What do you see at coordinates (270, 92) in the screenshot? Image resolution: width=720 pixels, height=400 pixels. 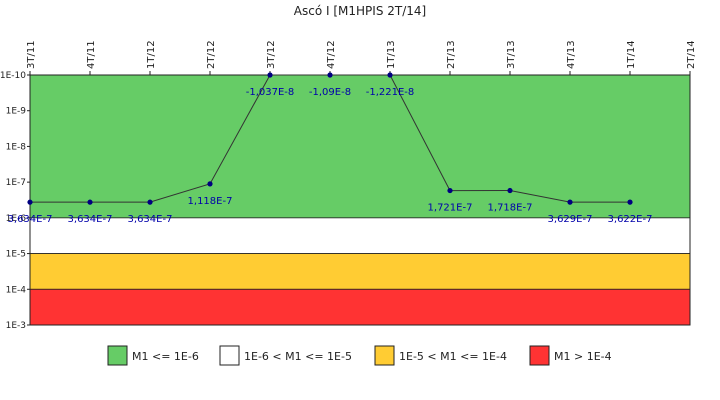 I see `data-label: -1,037E-8` at bounding box center [270, 92].